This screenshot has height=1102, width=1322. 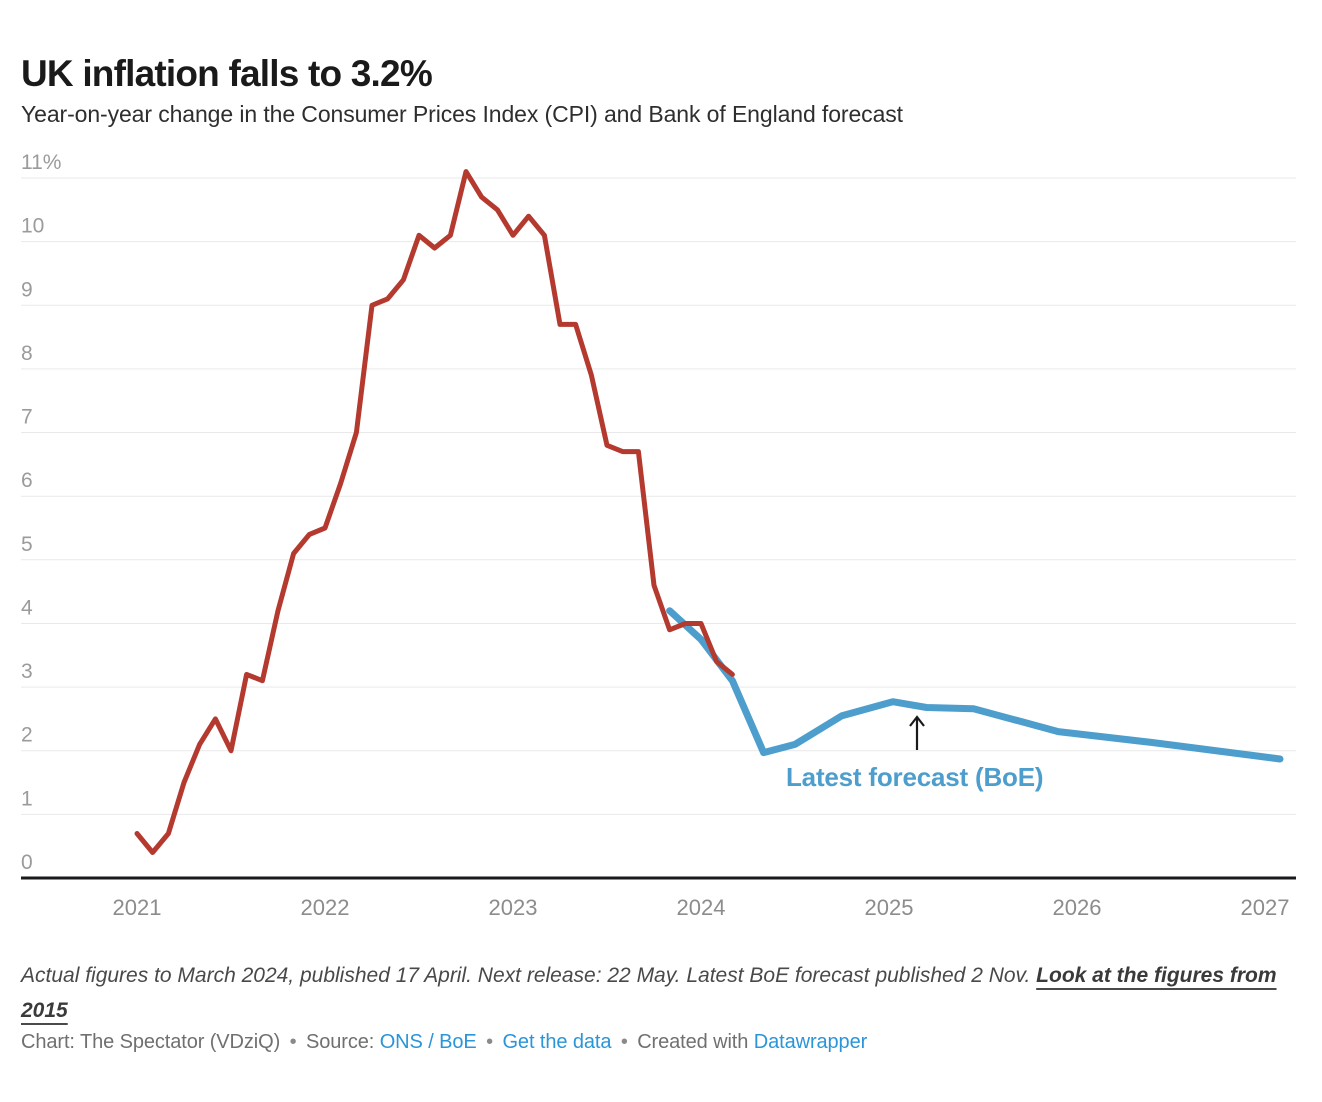 What do you see at coordinates (810, 1042) in the screenshot?
I see `datawrapper-link: Datawrapper` at bounding box center [810, 1042].